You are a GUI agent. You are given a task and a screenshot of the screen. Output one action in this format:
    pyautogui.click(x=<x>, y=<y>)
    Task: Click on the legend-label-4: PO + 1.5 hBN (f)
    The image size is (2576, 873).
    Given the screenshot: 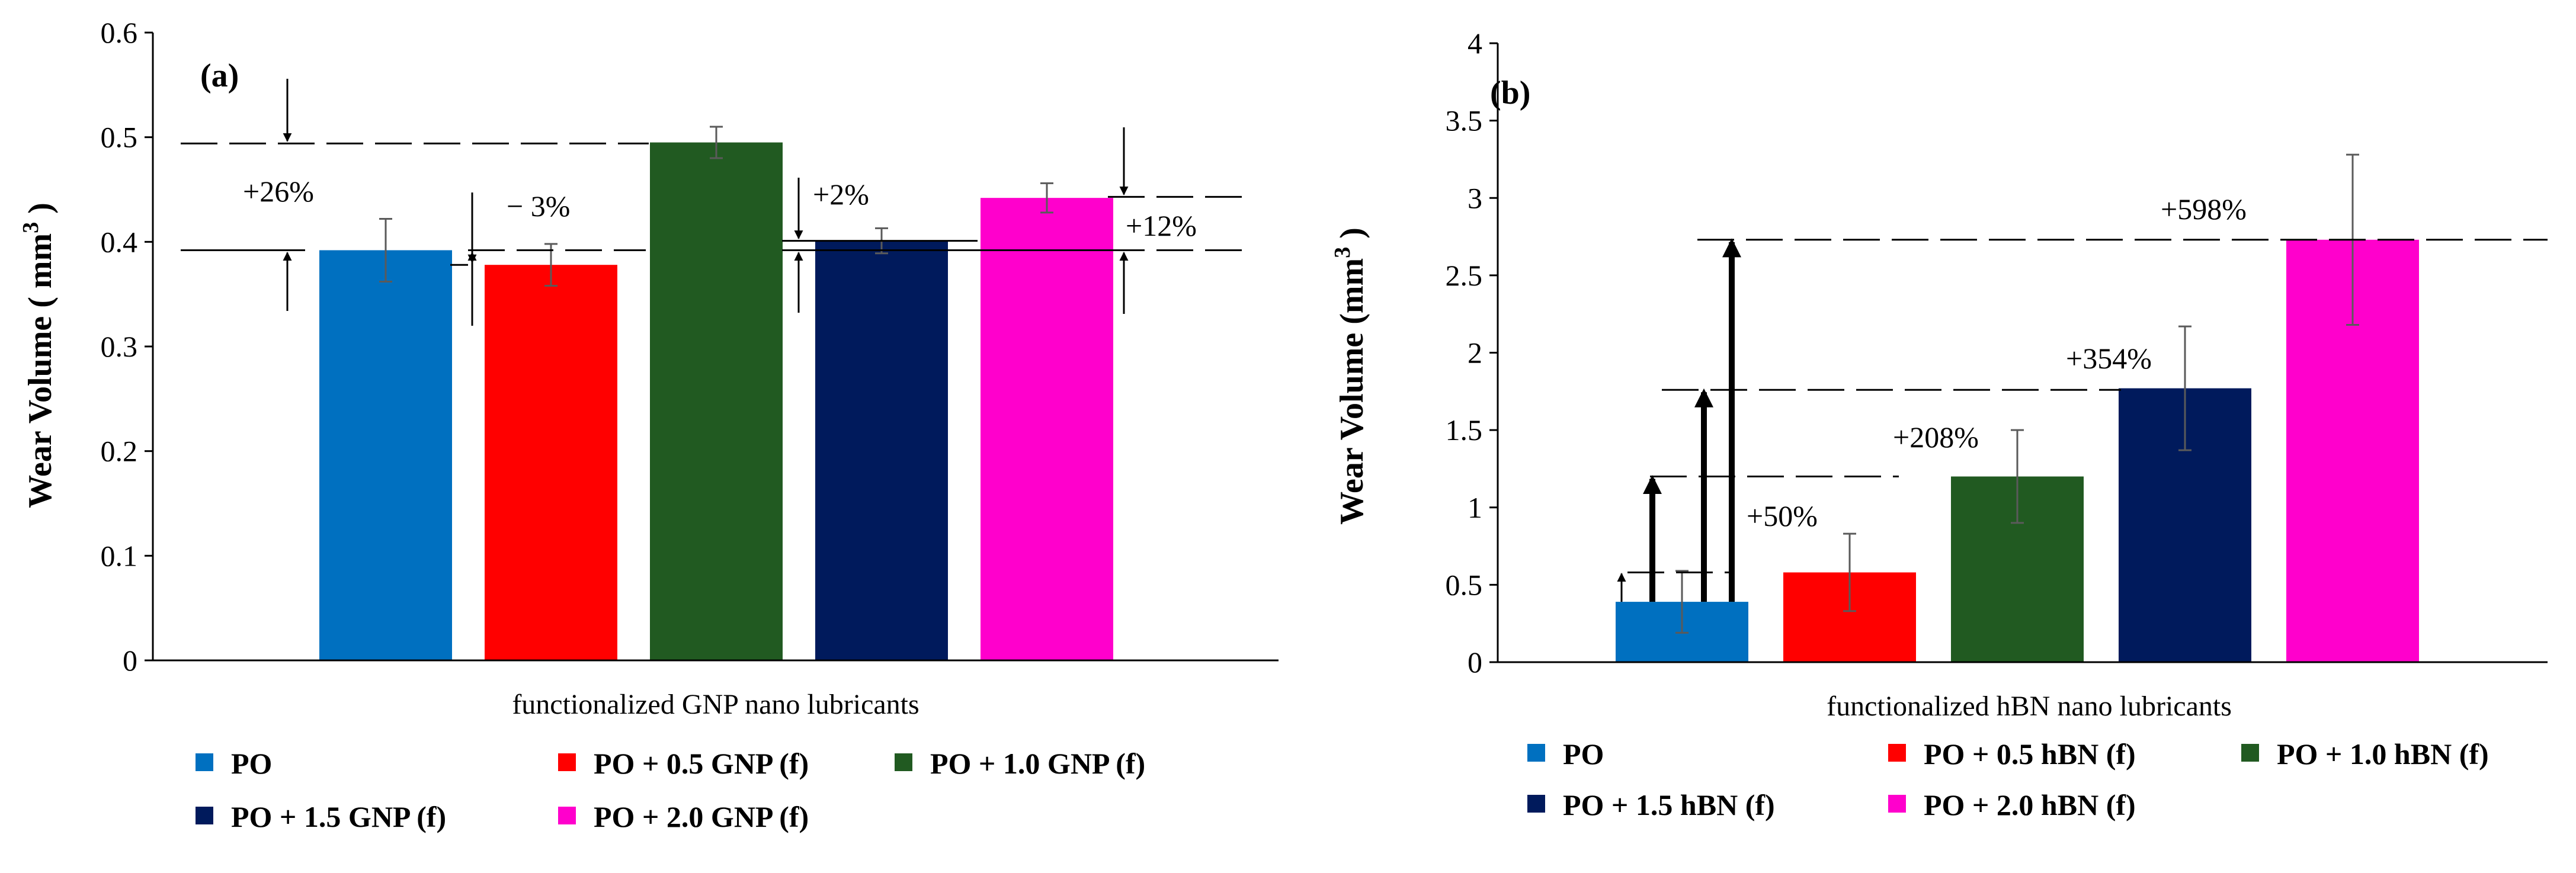 What is the action you would take?
    pyautogui.click(x=1669, y=804)
    